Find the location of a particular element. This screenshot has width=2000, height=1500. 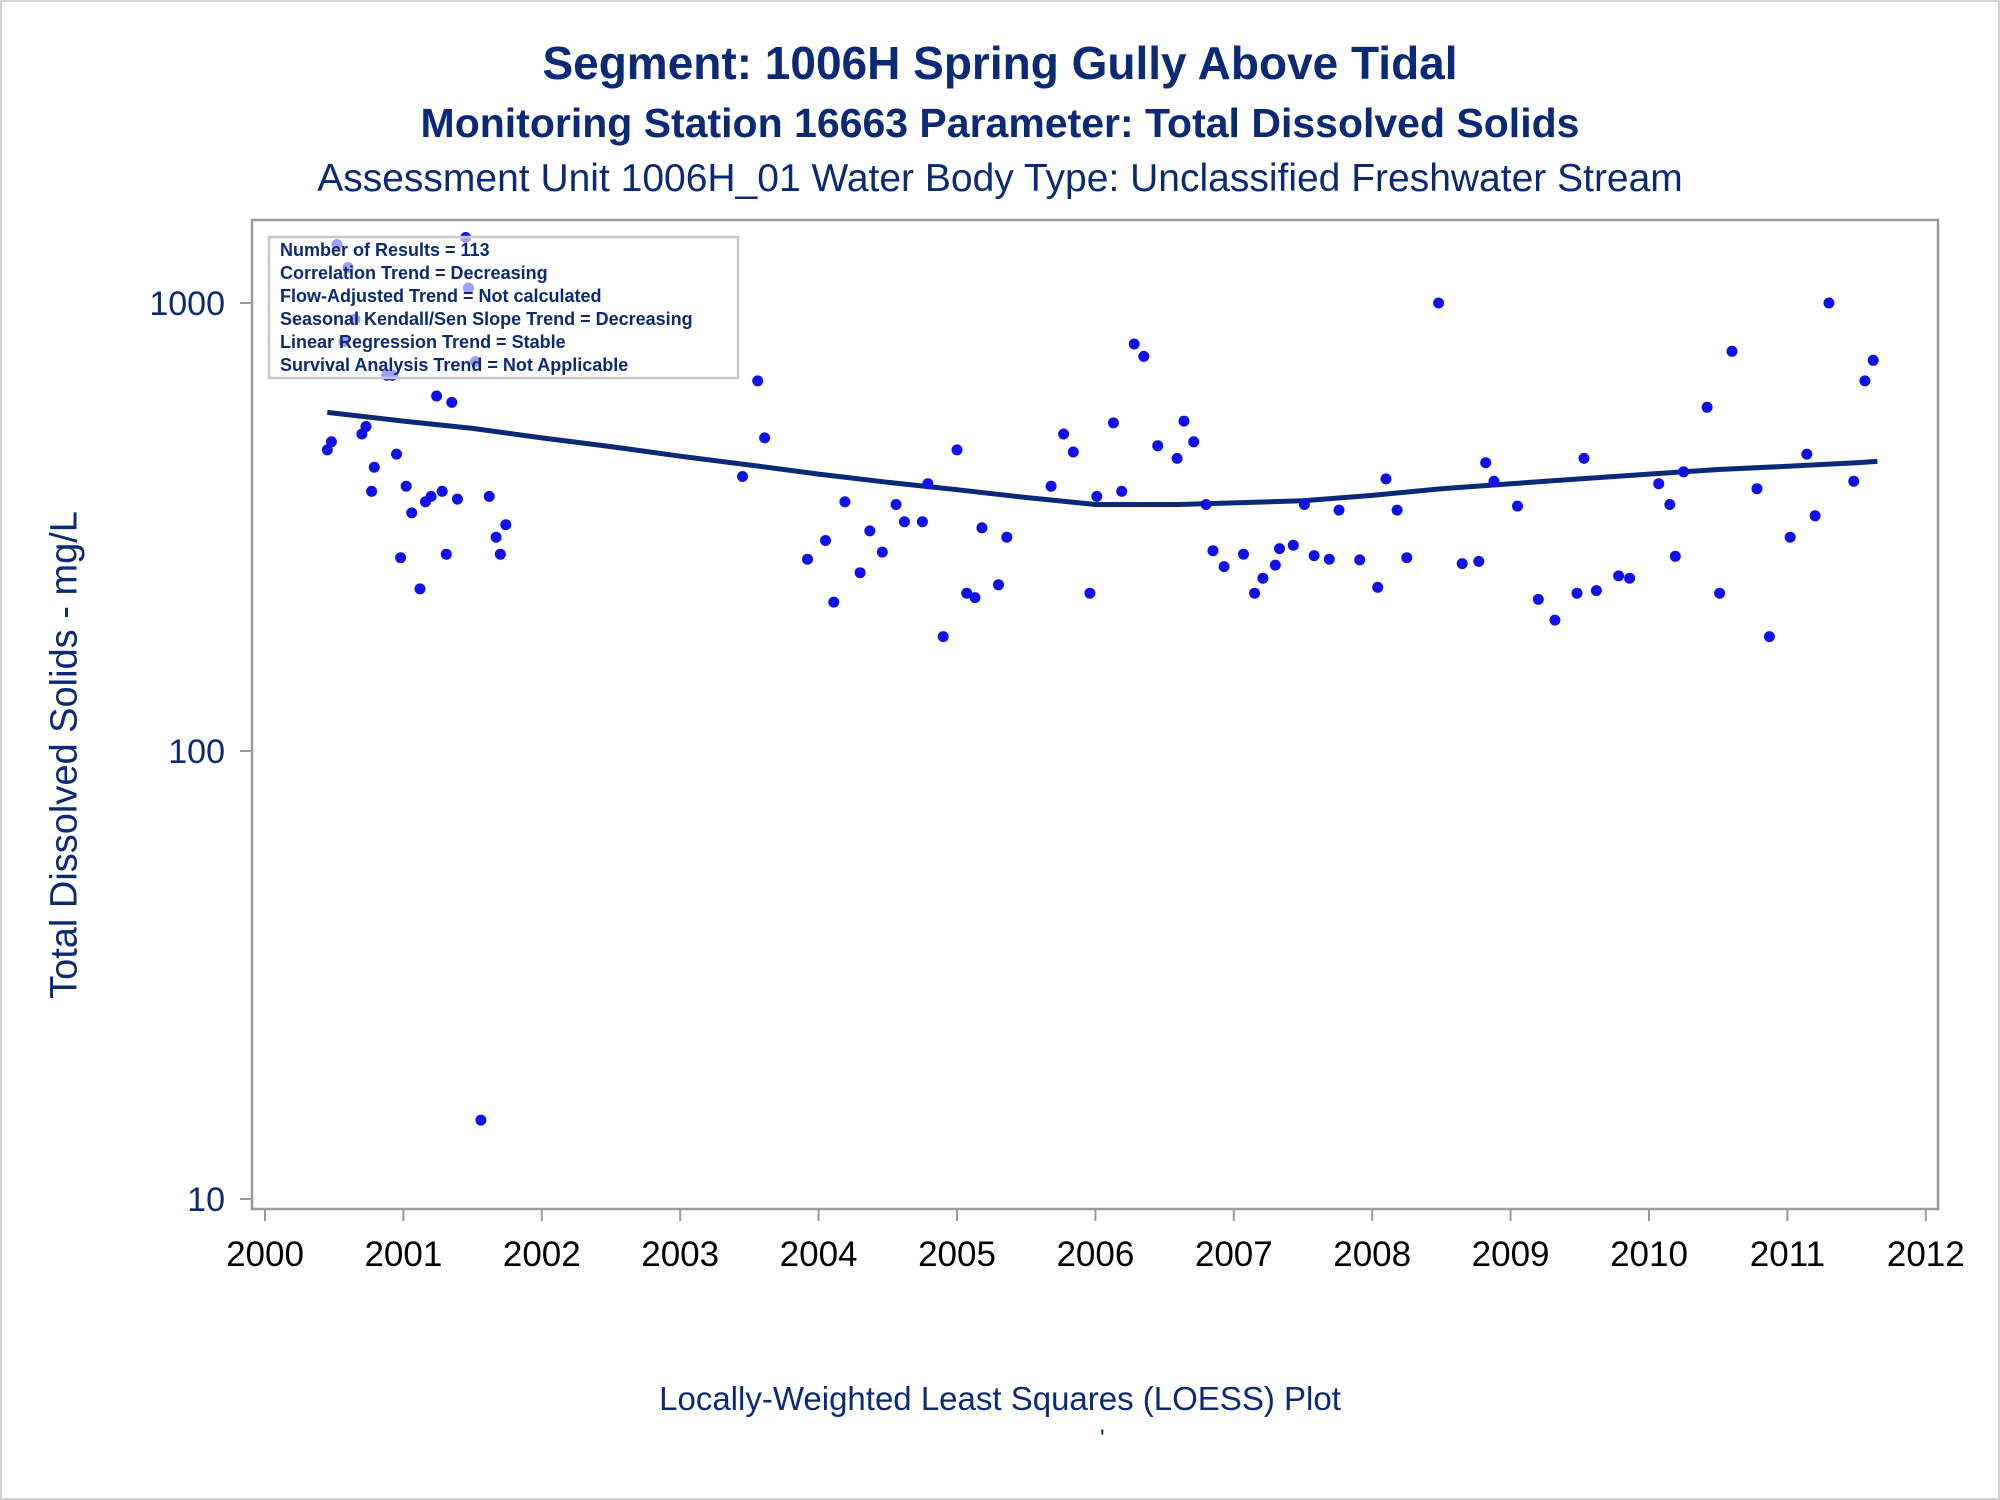

y-tick-label: 100 is located at coordinates (196, 752).